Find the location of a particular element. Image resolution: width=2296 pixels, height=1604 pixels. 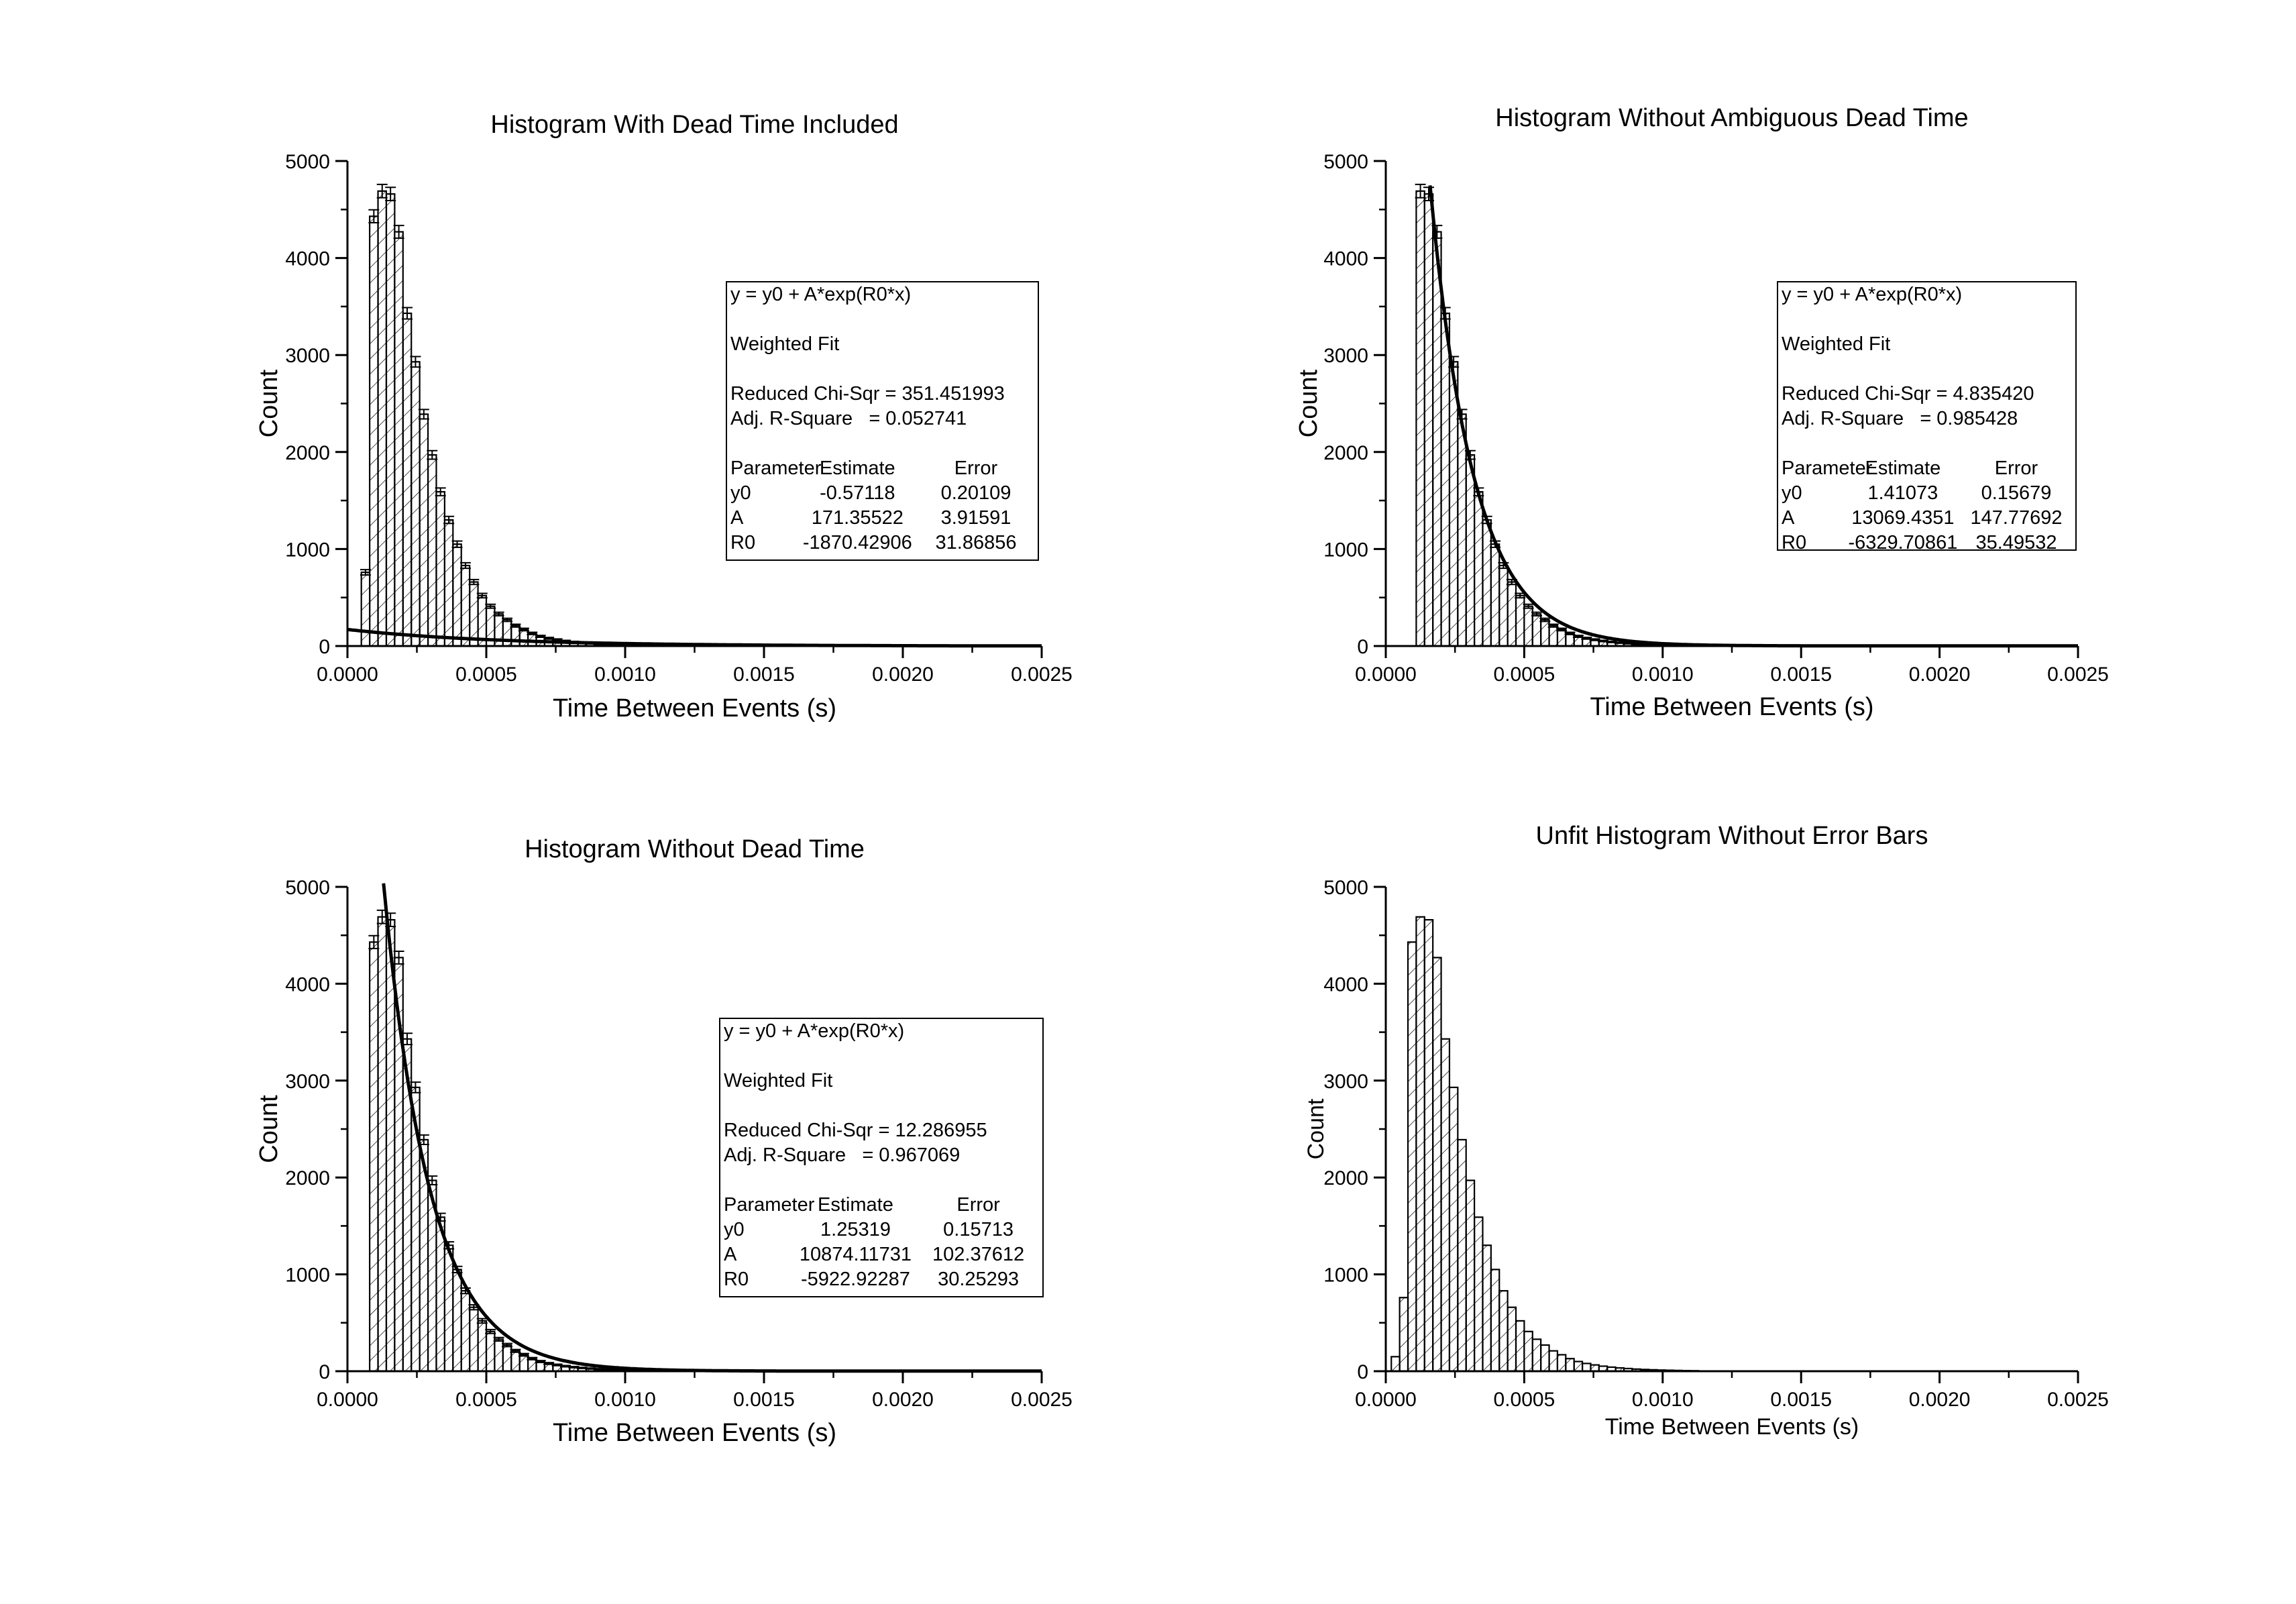

x-tick-label: 0.0015 is located at coordinates (764, 1400).